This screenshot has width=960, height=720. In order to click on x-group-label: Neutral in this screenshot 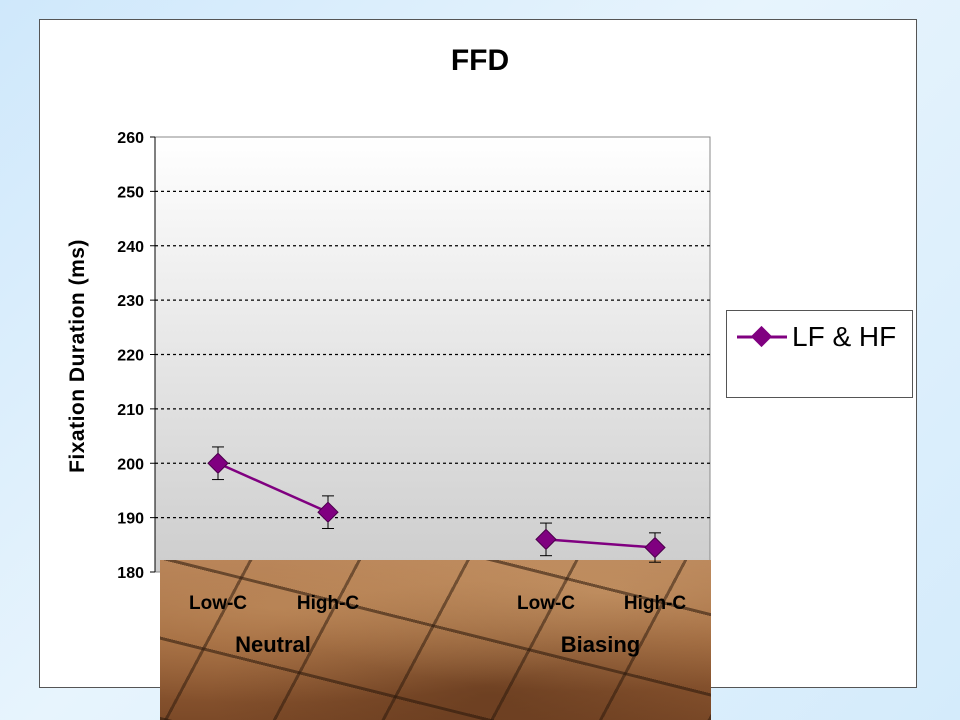, I will do `click(273, 644)`.